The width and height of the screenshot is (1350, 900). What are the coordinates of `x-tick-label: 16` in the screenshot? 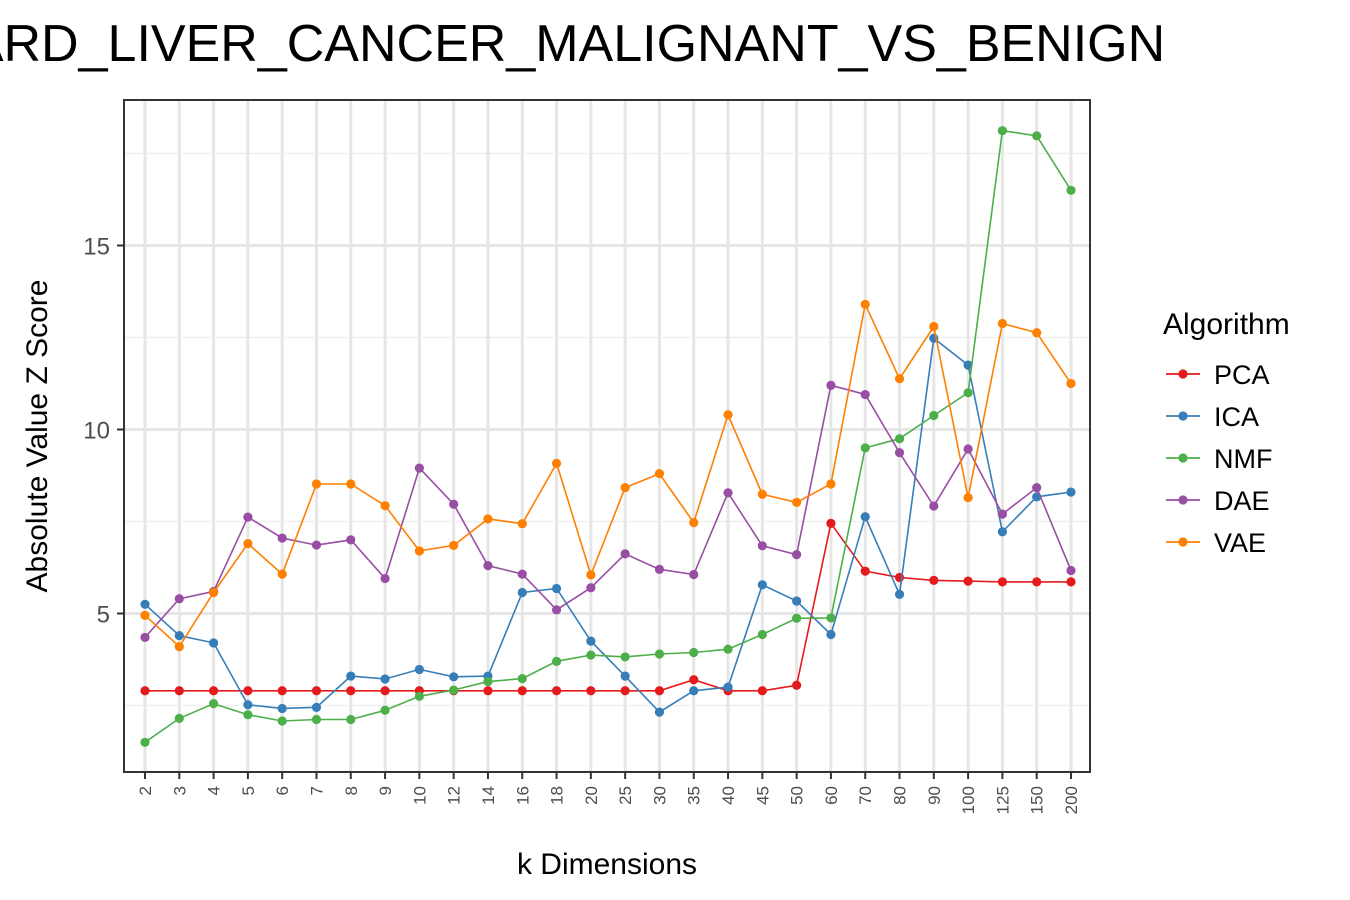 It's located at (522, 795).